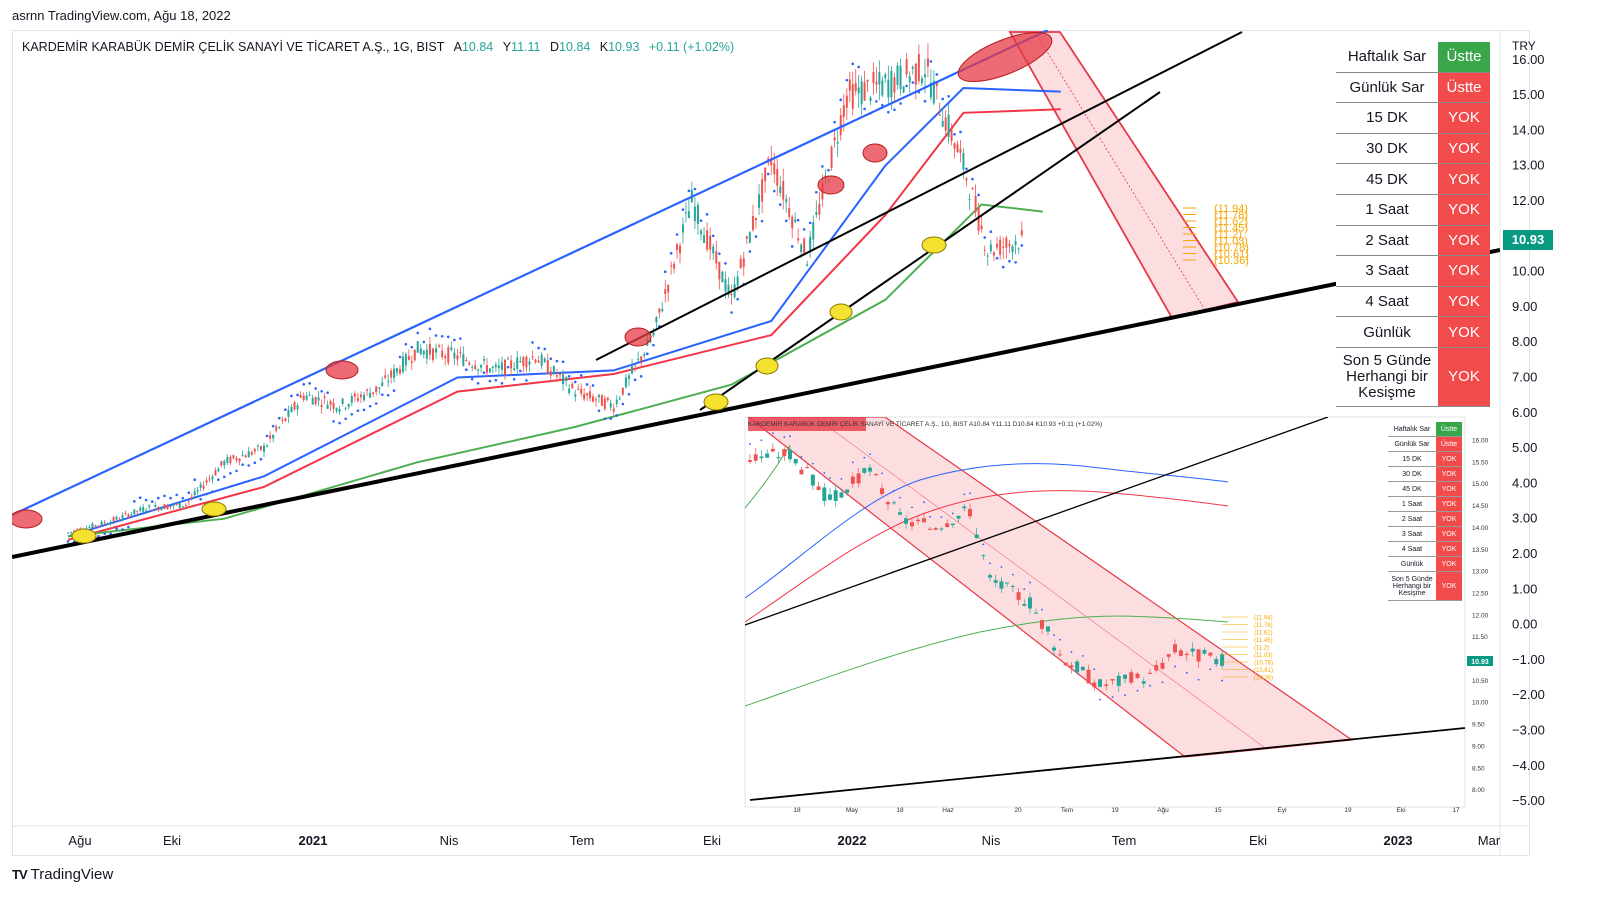 The image size is (1600, 913). What do you see at coordinates (987, 556) in the screenshot?
I see `inset-red-ma` at bounding box center [987, 556].